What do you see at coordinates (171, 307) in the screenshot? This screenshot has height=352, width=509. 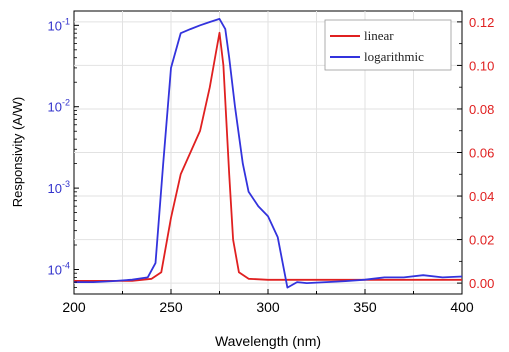 I see `x-tick-label: 250` at bounding box center [171, 307].